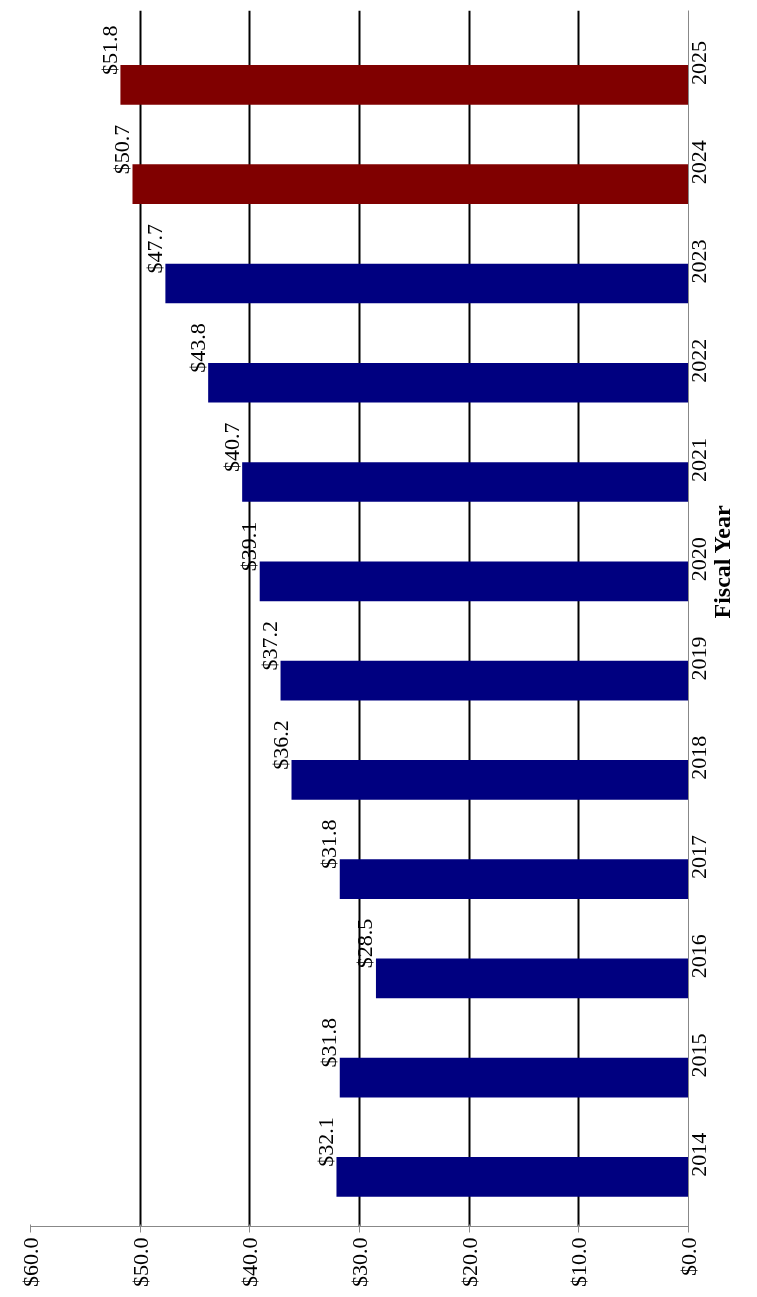 This screenshot has height=1297, width=757. What do you see at coordinates (250, 1262) in the screenshot?
I see `x-tick-label: $40.0` at bounding box center [250, 1262].